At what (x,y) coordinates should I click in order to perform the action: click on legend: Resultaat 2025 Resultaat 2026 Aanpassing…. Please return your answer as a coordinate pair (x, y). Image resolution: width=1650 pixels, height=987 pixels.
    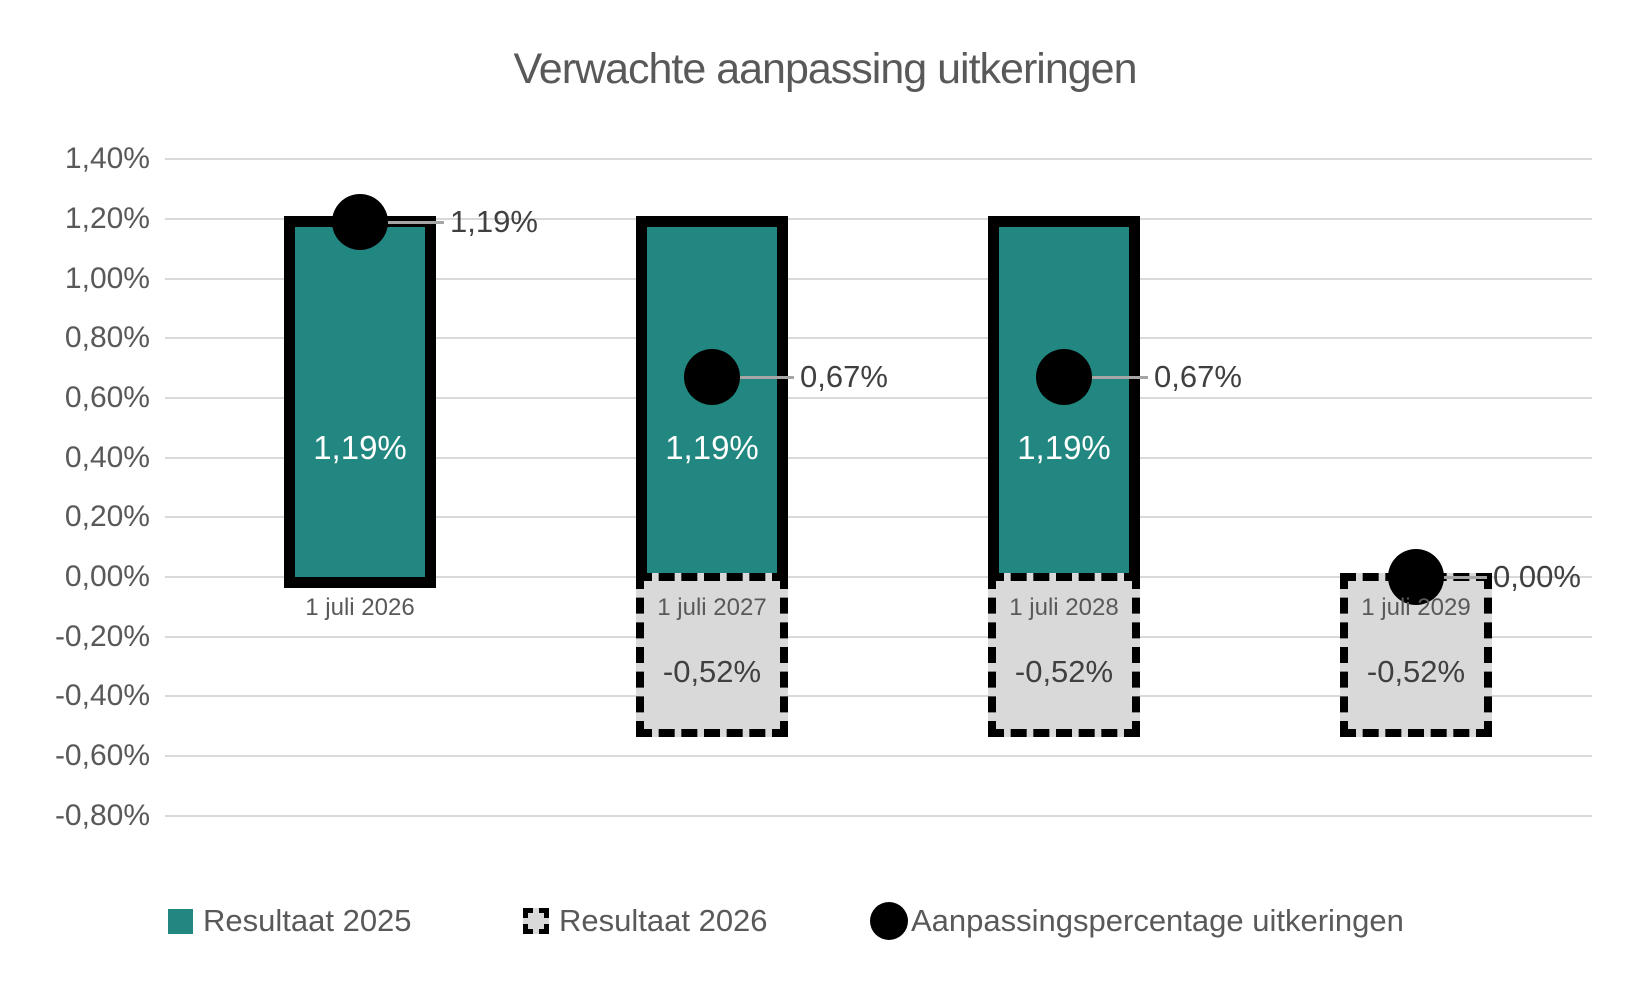
    Looking at the image, I should click on (825, 921).